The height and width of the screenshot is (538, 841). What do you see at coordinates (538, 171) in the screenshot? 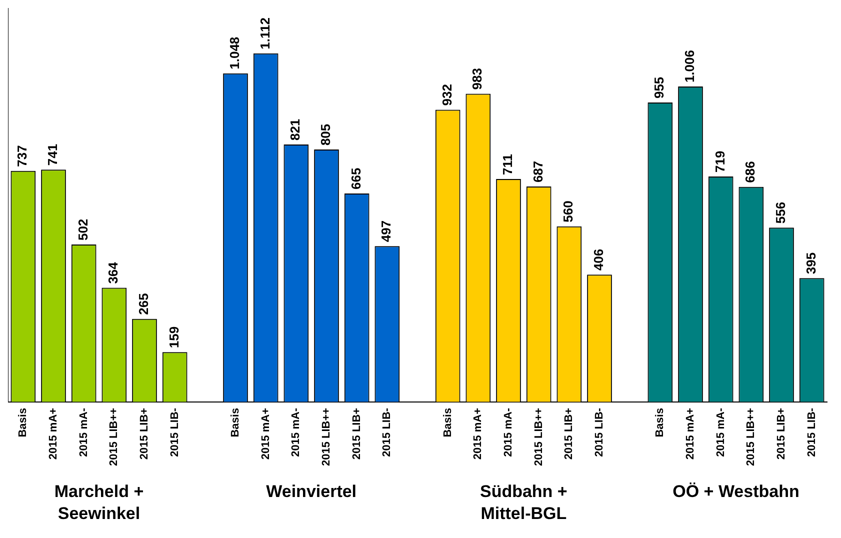
I see `data-label: 687` at bounding box center [538, 171].